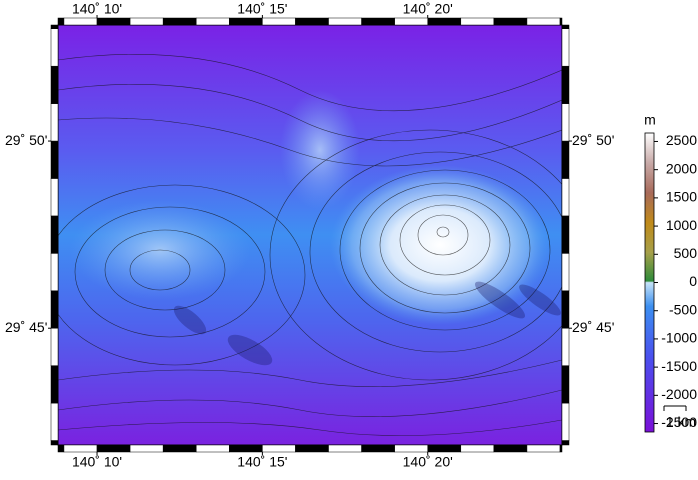  What do you see at coordinates (97, 462) in the screenshot?
I see `lon-label-bottom: 140˚ 10'` at bounding box center [97, 462].